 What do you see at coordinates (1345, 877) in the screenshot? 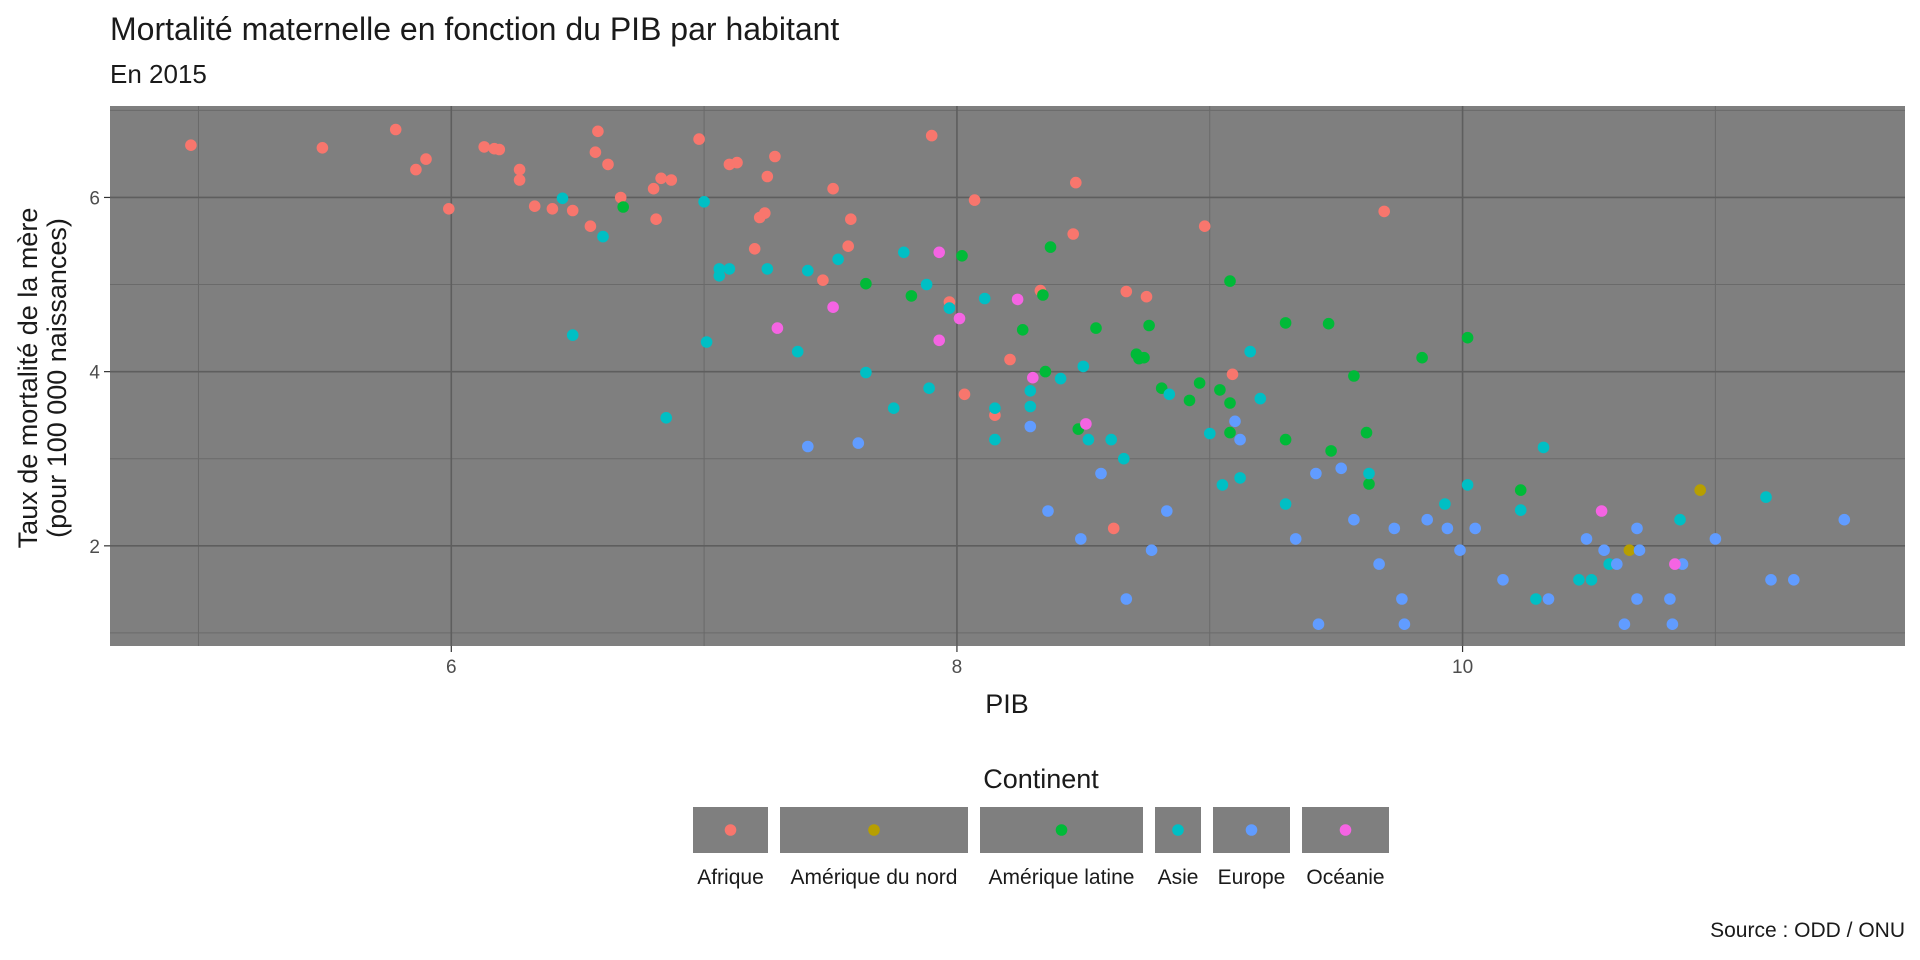
I see `legend-label: Océanie` at bounding box center [1345, 877].